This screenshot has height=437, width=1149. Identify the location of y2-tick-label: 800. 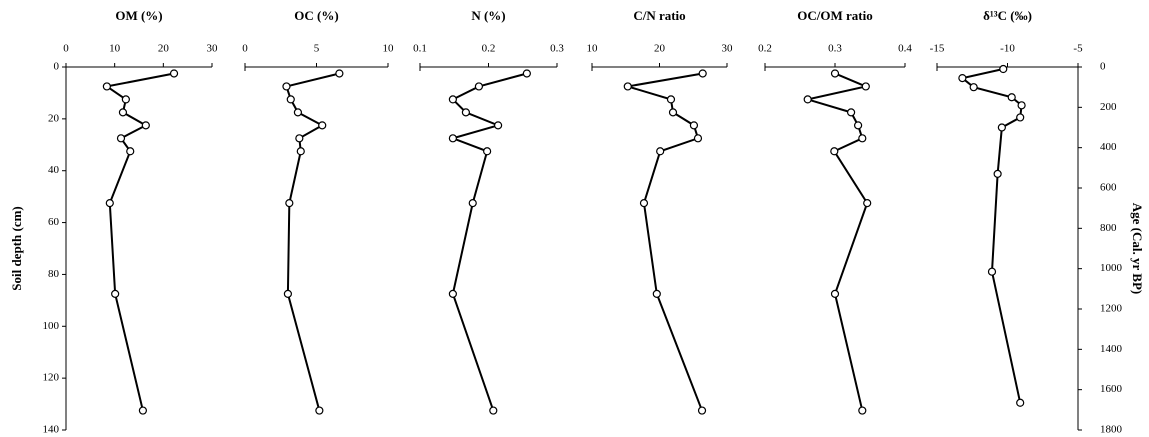
(1108, 228).